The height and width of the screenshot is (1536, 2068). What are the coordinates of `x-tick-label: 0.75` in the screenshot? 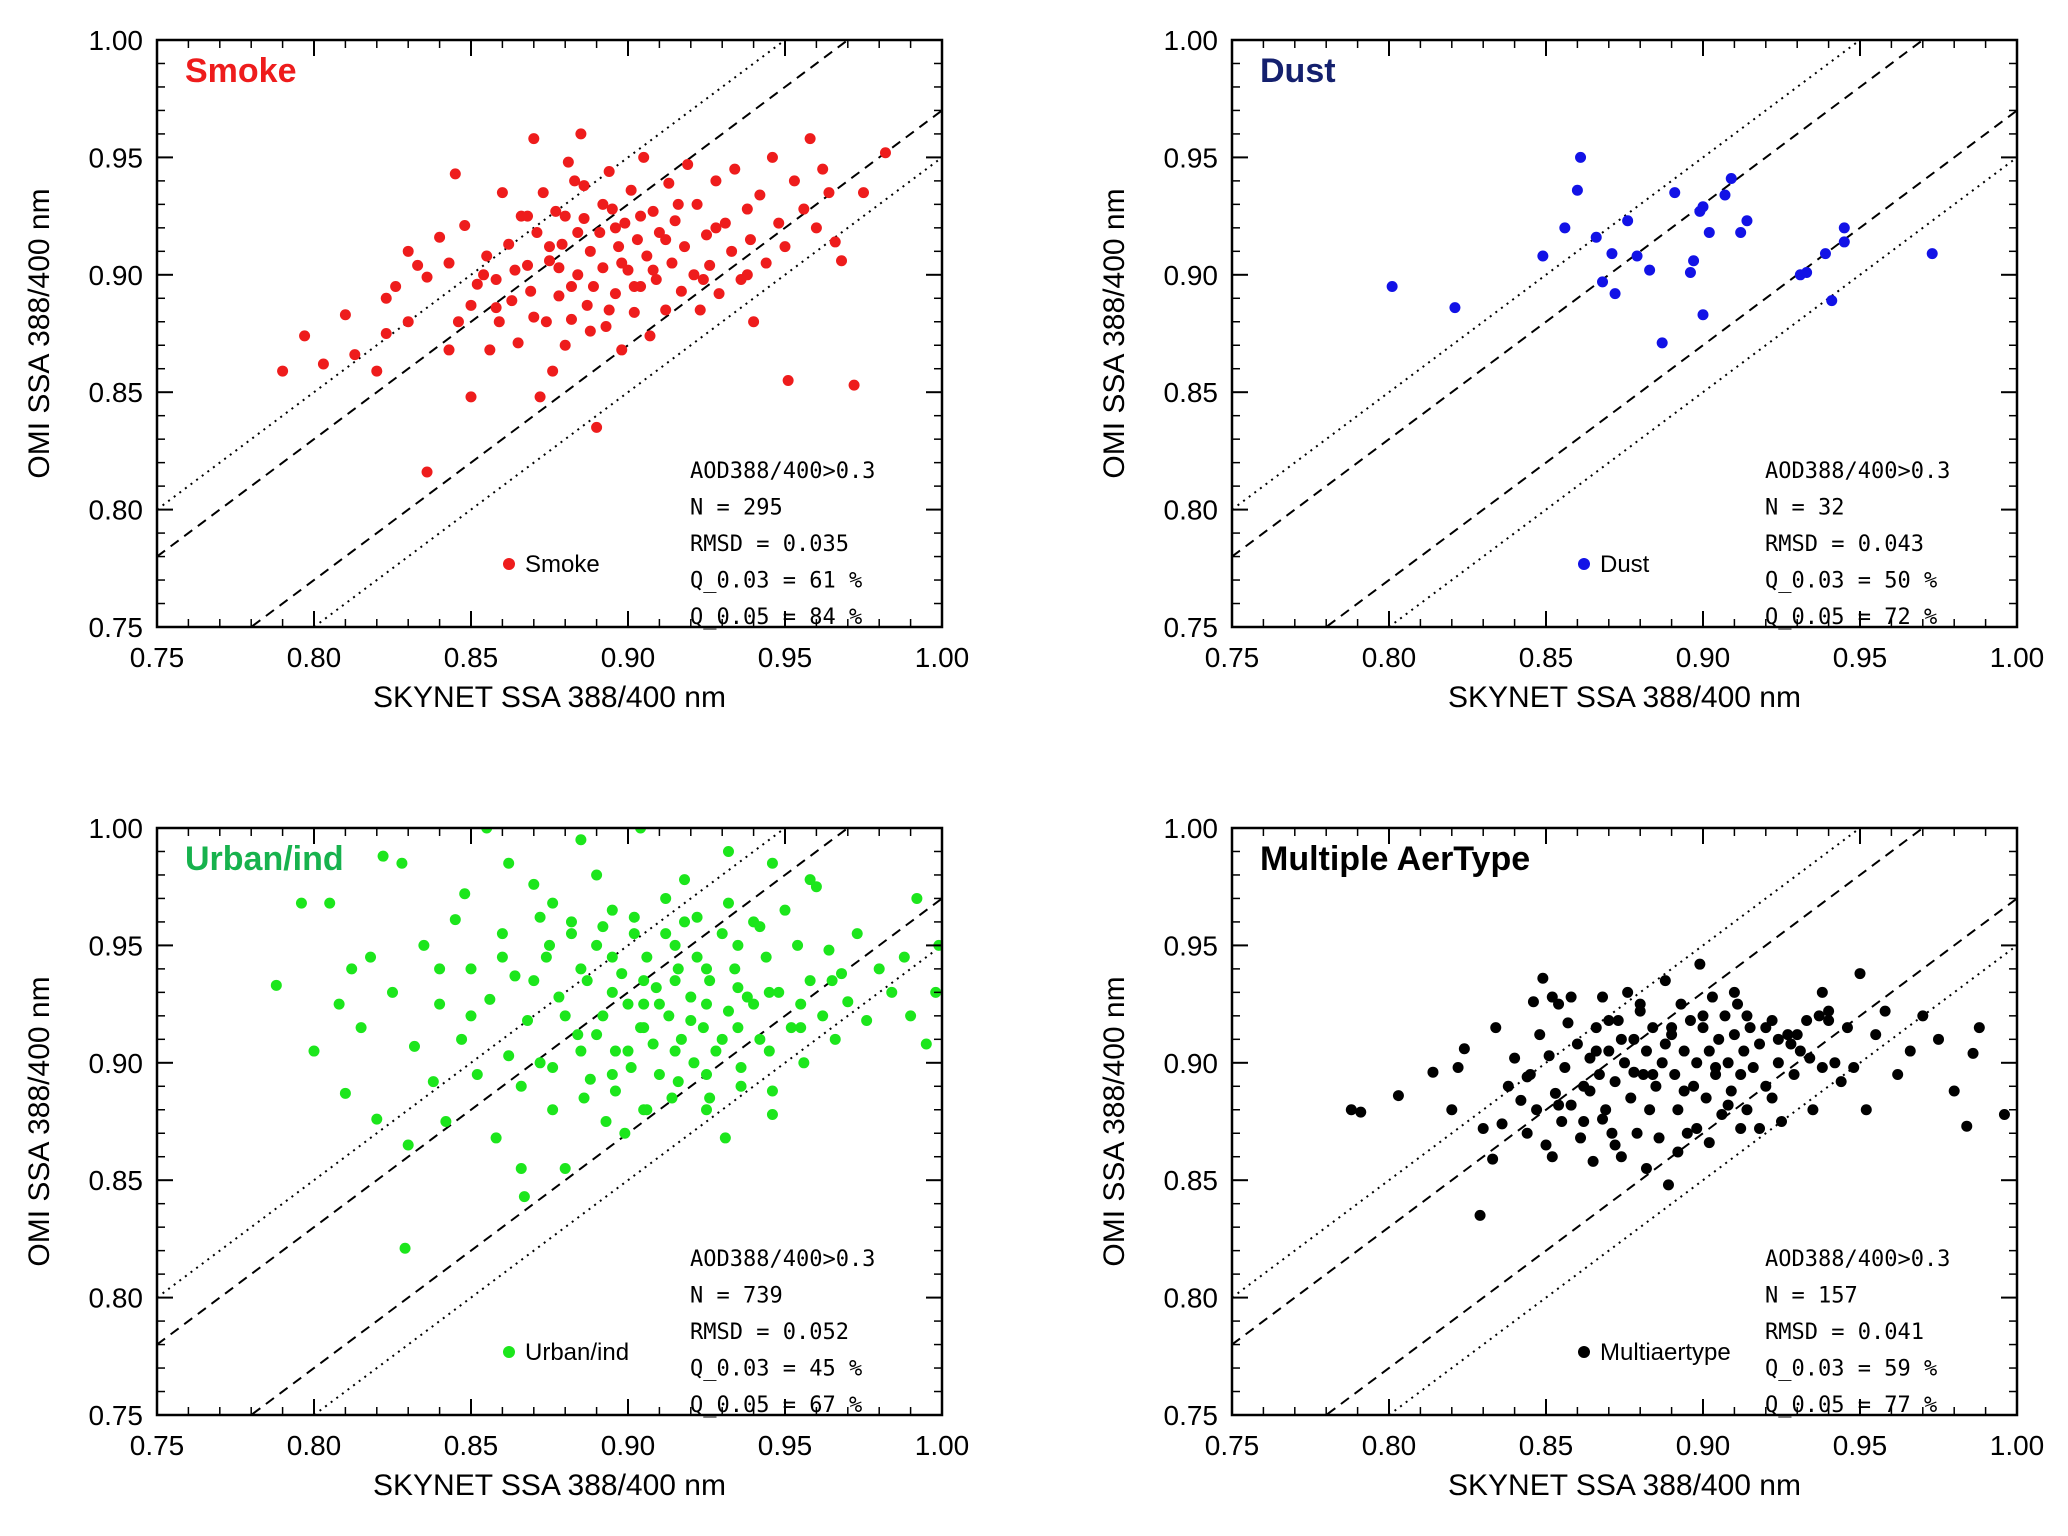 It's located at (1232, 657).